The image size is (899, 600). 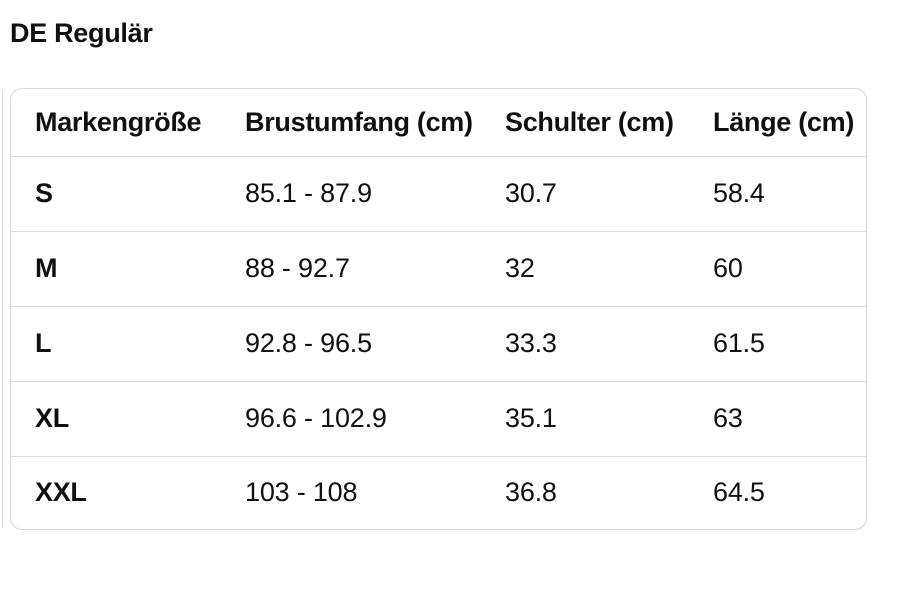 What do you see at coordinates (43, 343) in the screenshot?
I see `size-cell: L` at bounding box center [43, 343].